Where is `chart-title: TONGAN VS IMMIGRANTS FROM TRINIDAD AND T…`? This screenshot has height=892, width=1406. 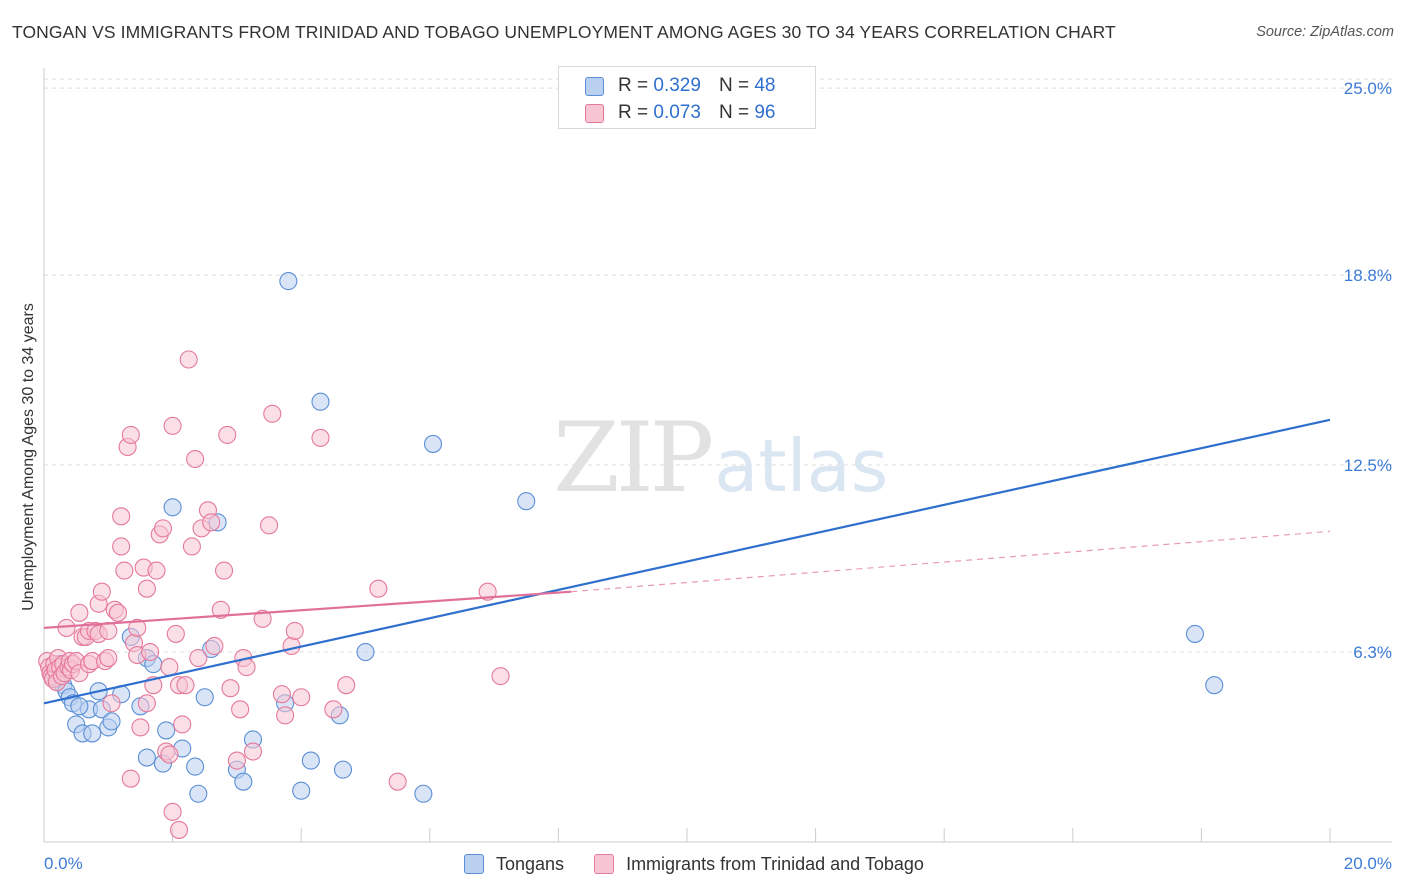
chart-title: TONGAN VS IMMIGRANTS FROM TRINIDAD AND T… is located at coordinates (564, 32).